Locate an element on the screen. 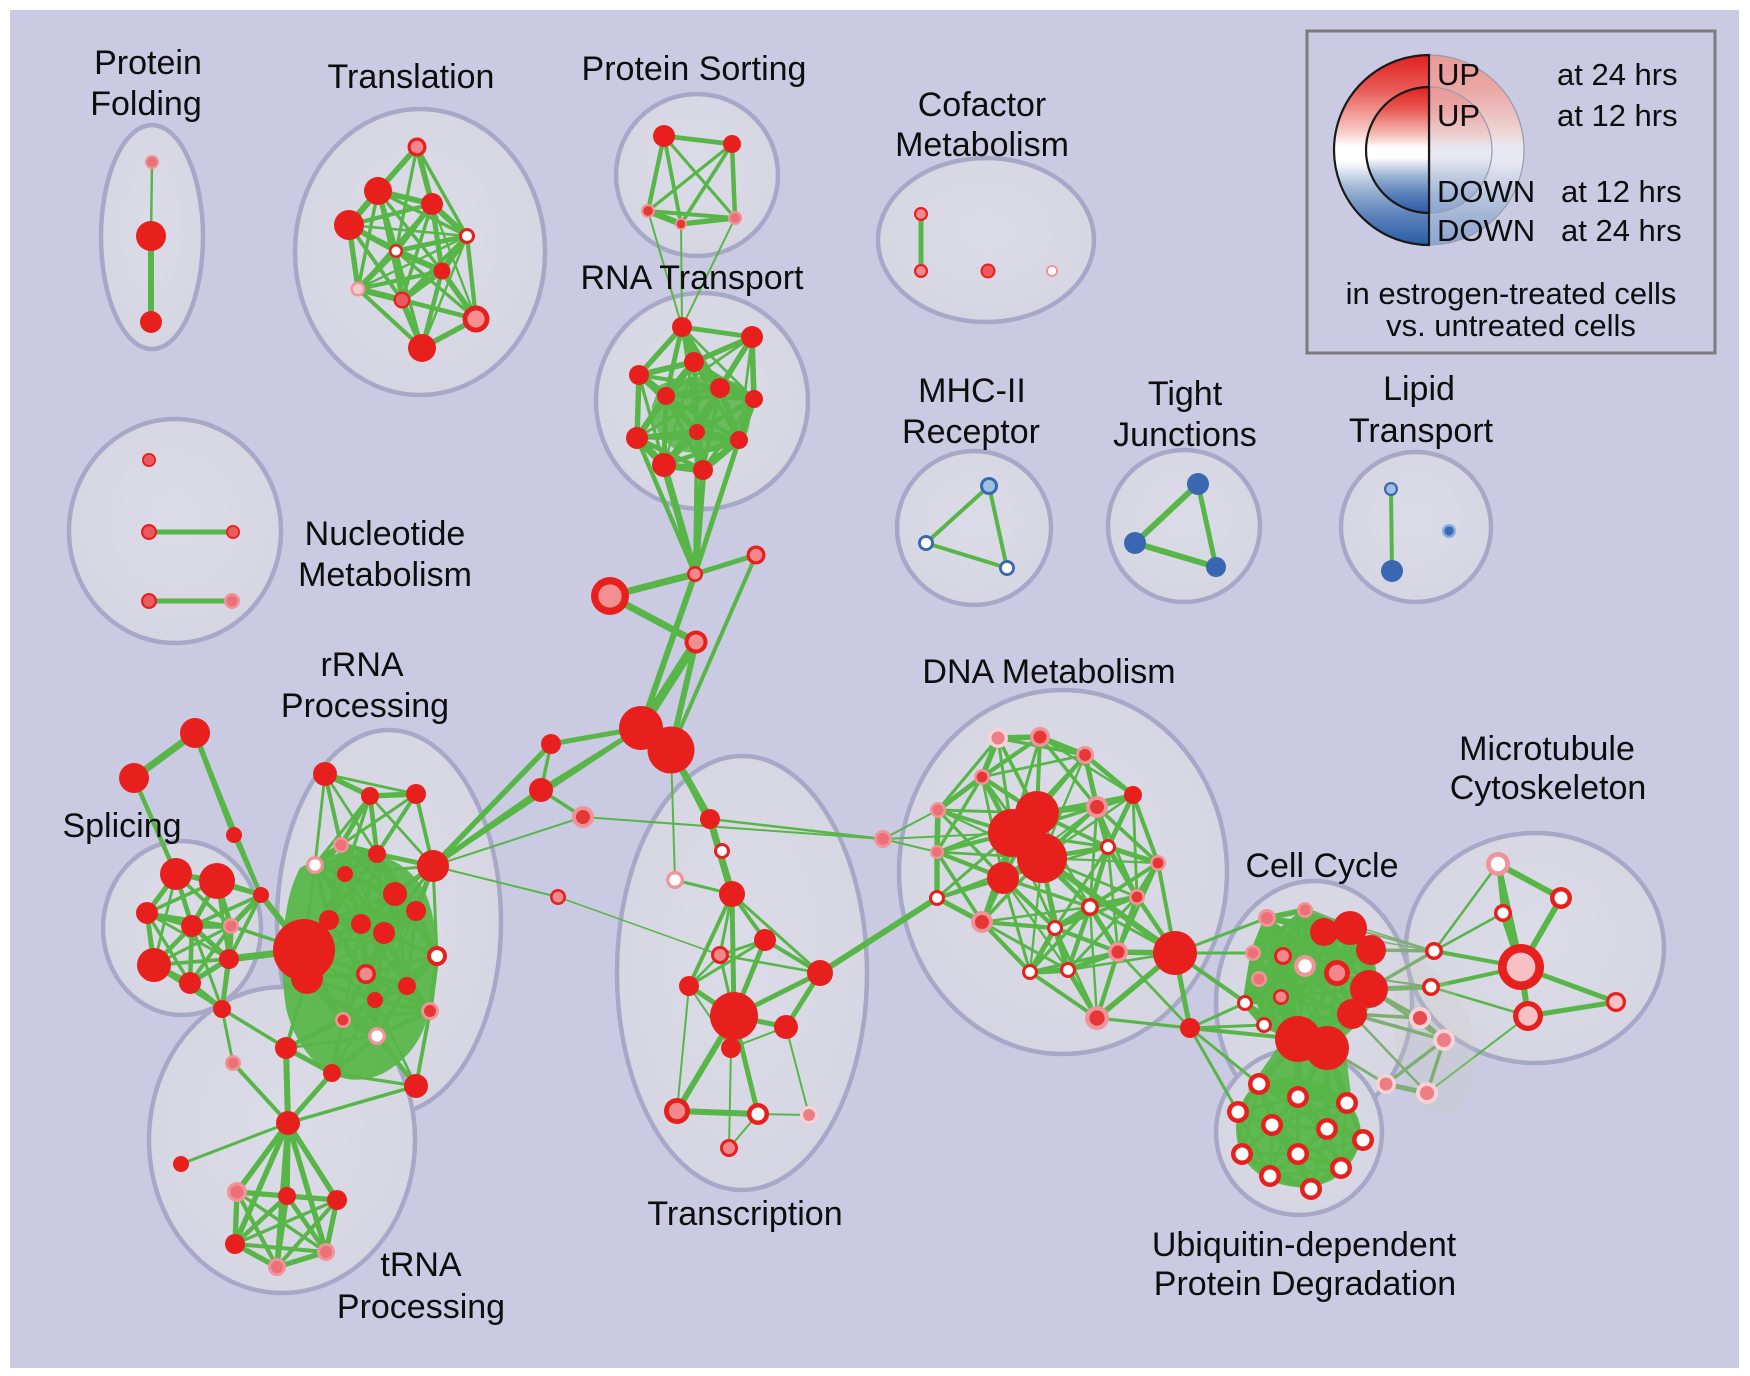  svg-text: rRNA is located at coordinates (361, 665).